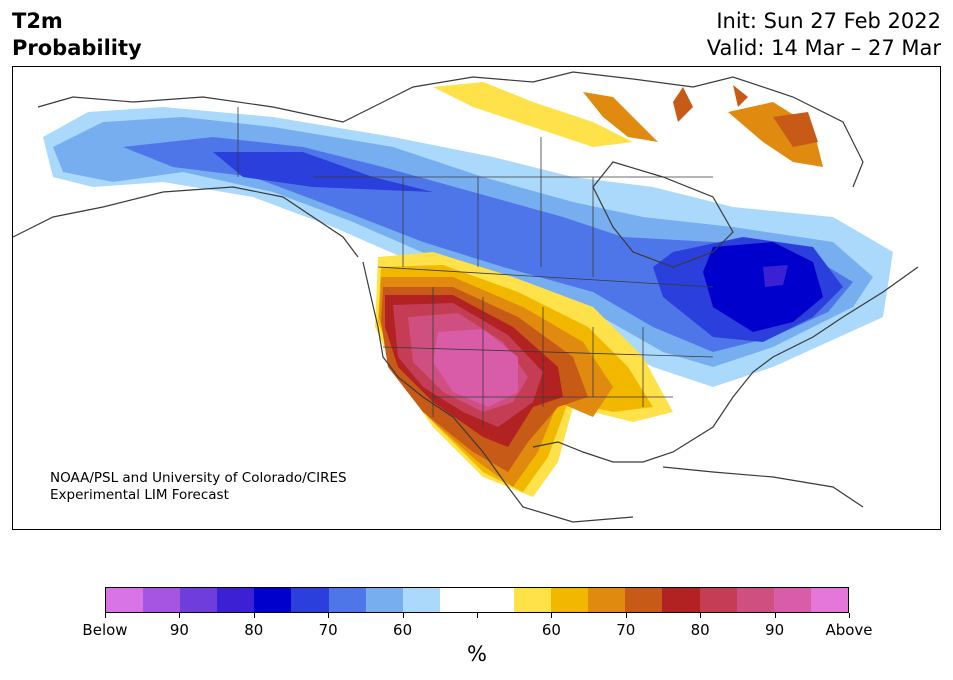 This screenshot has width=953, height=680. Describe the element at coordinates (139, 495) in the screenshot. I see `credit-line-2: Experimental LIM Forecast` at that location.